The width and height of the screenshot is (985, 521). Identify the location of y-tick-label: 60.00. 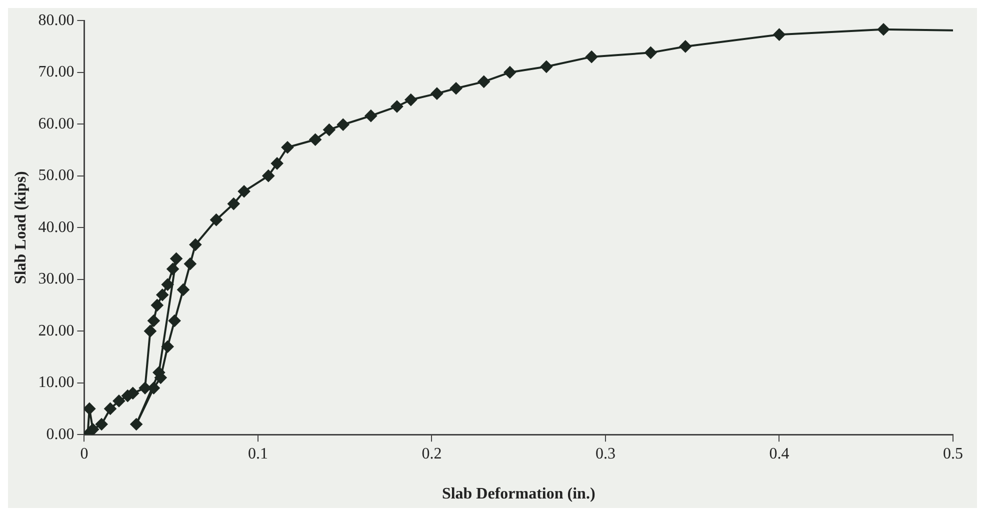
(56, 123).